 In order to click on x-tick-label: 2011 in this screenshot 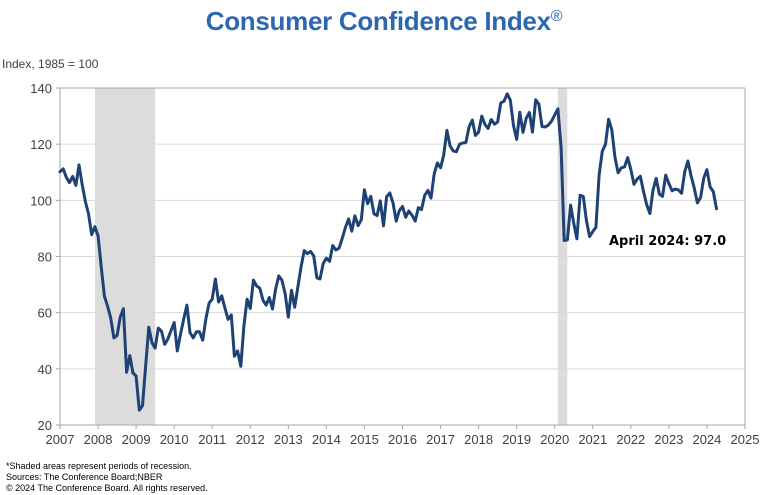, I will do `click(212, 439)`.